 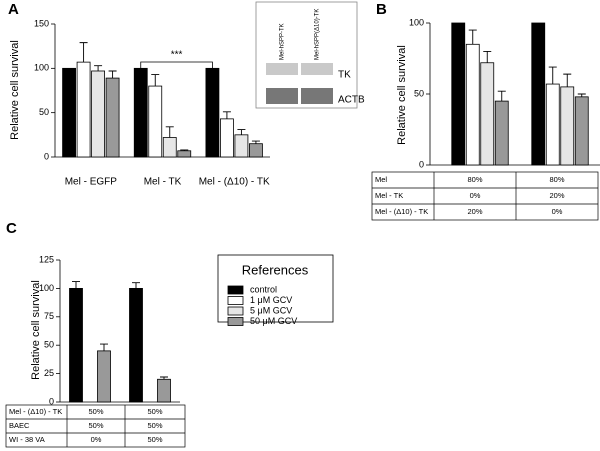 What do you see at coordinates (283, 41) in the screenshot?
I see `inset-column-label: Mel-hSPP-TK` at bounding box center [283, 41].